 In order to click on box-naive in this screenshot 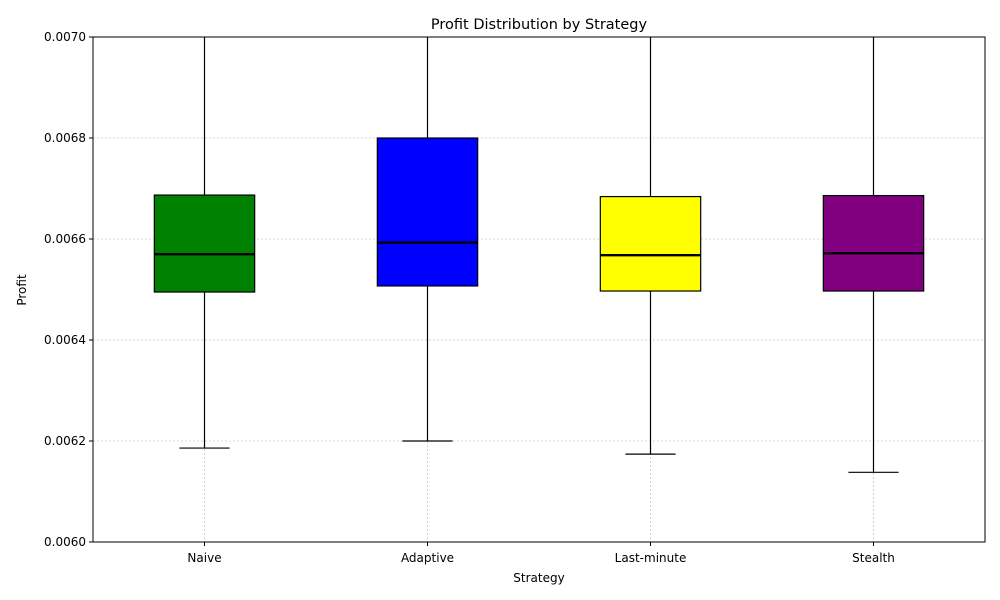, I will do `click(204, 243)`.